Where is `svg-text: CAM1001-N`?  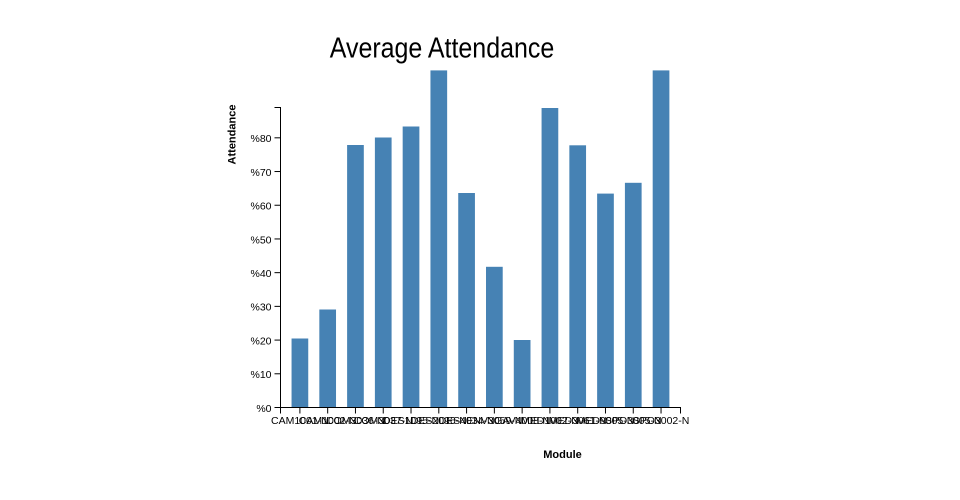
svg-text: CAM1001-N is located at coordinates (300, 421).